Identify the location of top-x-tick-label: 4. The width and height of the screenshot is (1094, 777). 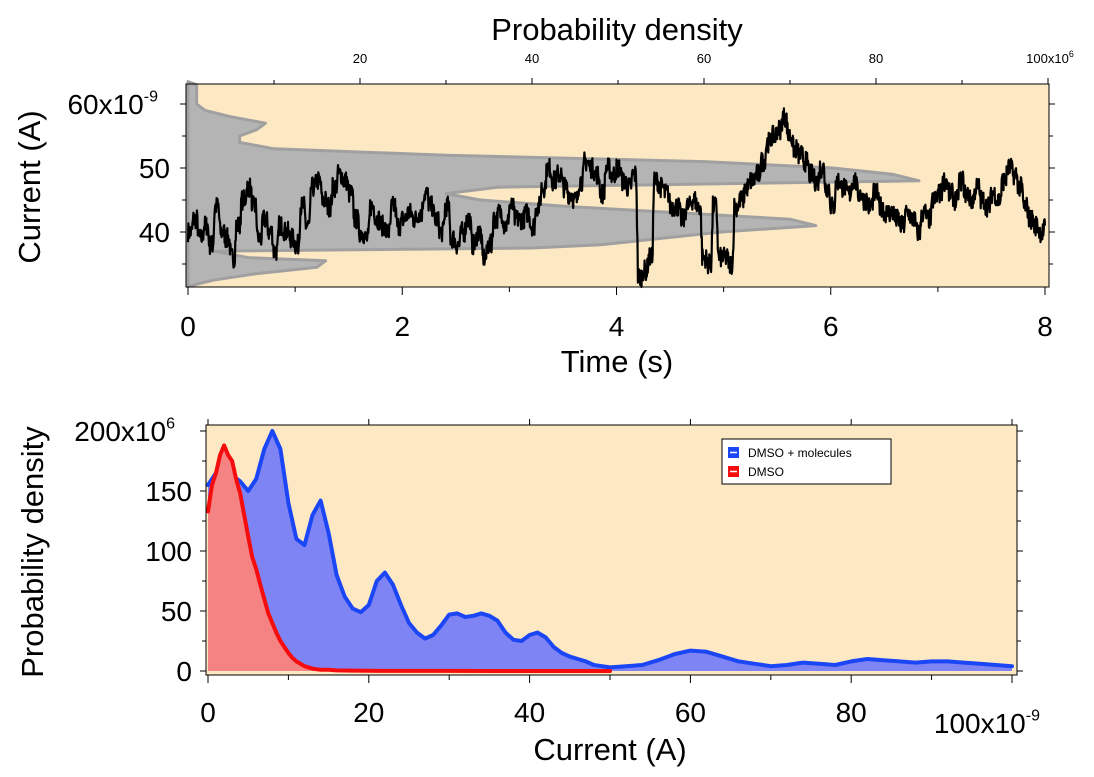
(617, 326).